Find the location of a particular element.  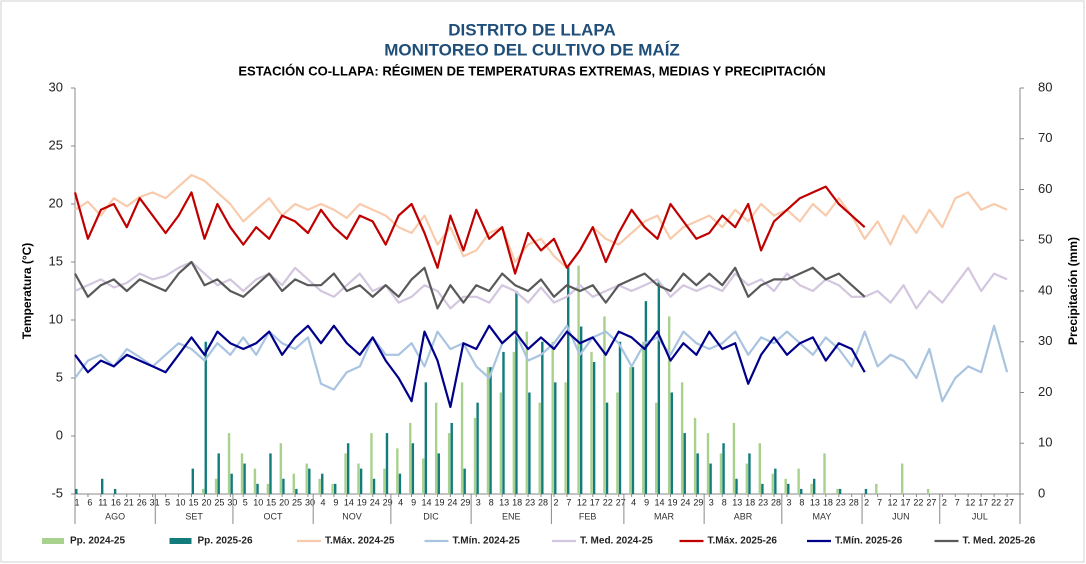

month-label: ENE is located at coordinates (511, 516).